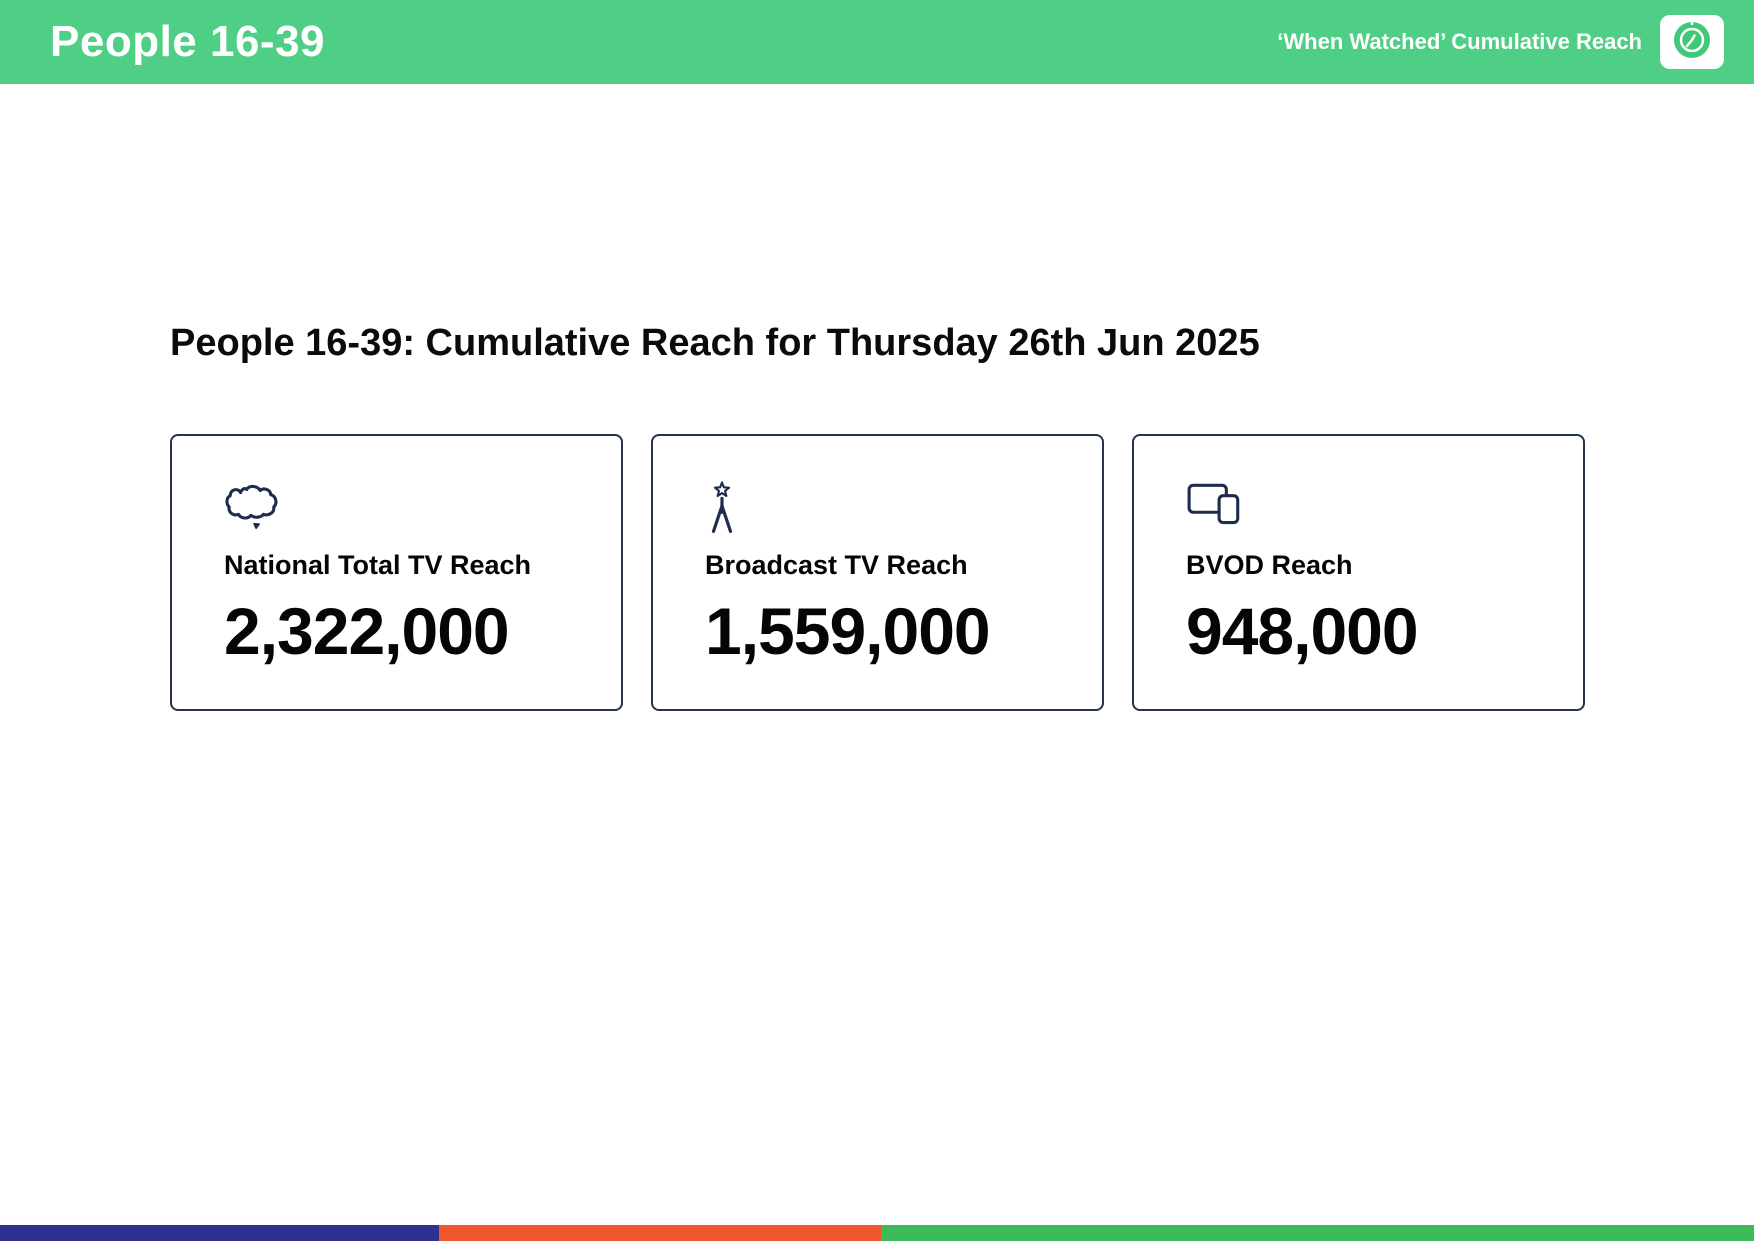 The height and width of the screenshot is (1241, 1754). Describe the element at coordinates (836, 565) in the screenshot. I see `metric-label: Broadcast TV Reach` at that location.